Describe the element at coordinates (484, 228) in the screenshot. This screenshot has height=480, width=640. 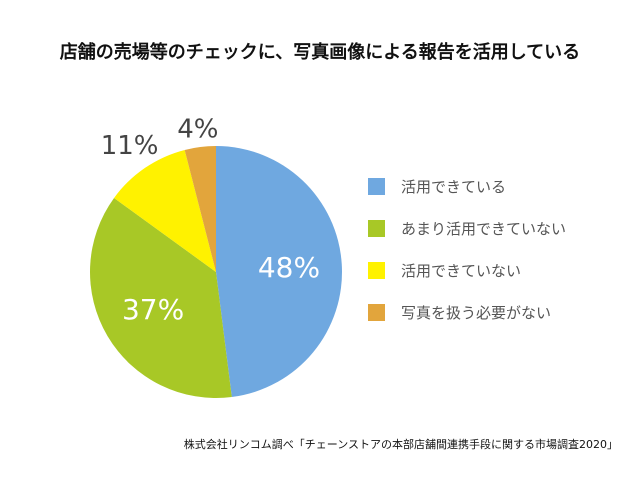
I see `legend-label: あまり活用できていない` at that location.